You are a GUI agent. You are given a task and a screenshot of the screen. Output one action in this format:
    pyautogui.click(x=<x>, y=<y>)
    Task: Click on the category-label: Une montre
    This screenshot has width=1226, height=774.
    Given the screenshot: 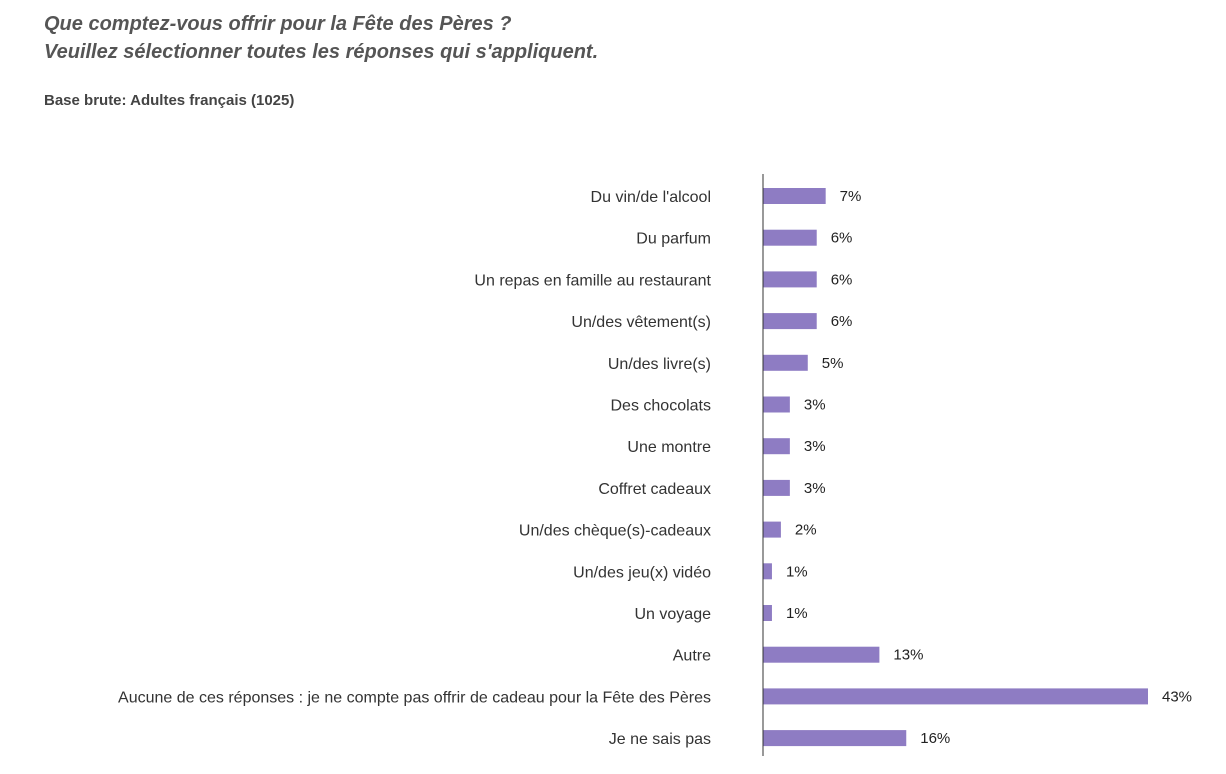 What is the action you would take?
    pyautogui.click(x=669, y=447)
    